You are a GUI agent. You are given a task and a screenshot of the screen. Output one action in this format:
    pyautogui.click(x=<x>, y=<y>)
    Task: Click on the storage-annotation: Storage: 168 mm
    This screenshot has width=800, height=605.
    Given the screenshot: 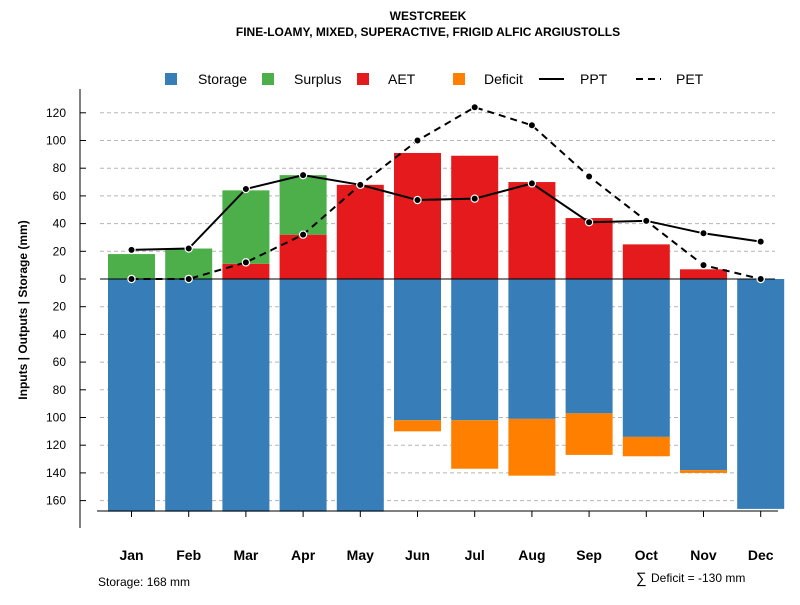 What is the action you would take?
    pyautogui.click(x=144, y=582)
    